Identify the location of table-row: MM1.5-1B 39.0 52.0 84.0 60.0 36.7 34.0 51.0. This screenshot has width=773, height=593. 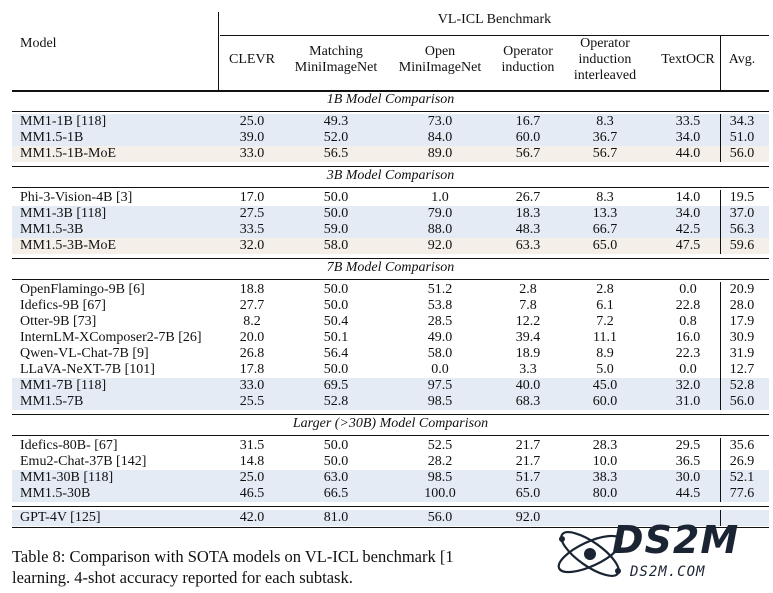
(390, 138).